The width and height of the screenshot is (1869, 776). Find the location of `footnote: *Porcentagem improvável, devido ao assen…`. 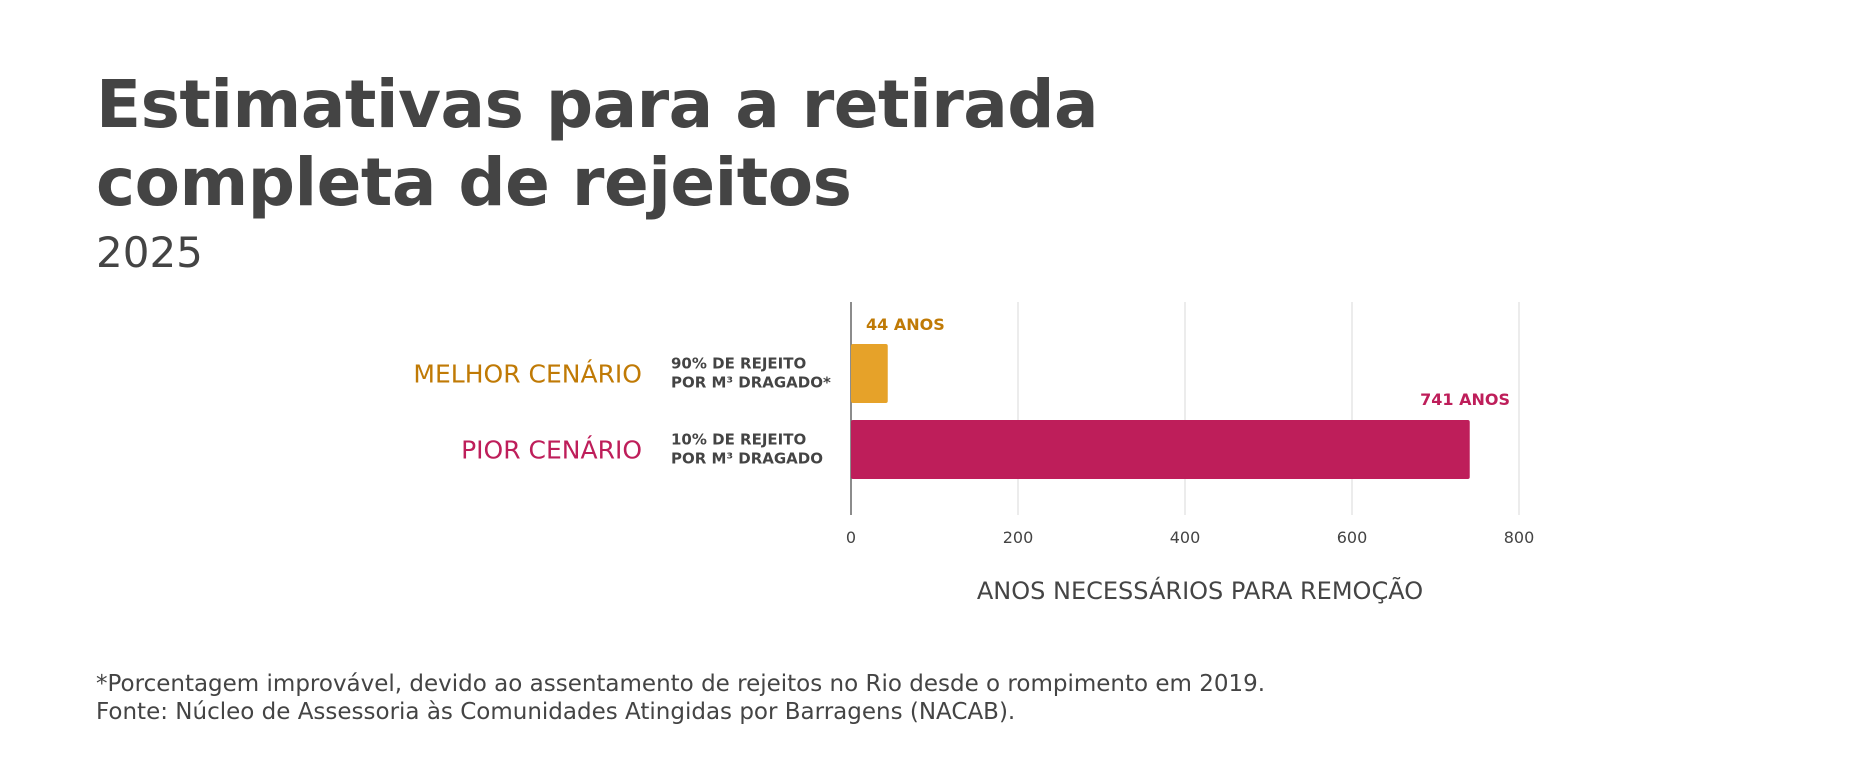

footnote: *Porcentagem improvável, devido ao assen… is located at coordinates (681, 684).